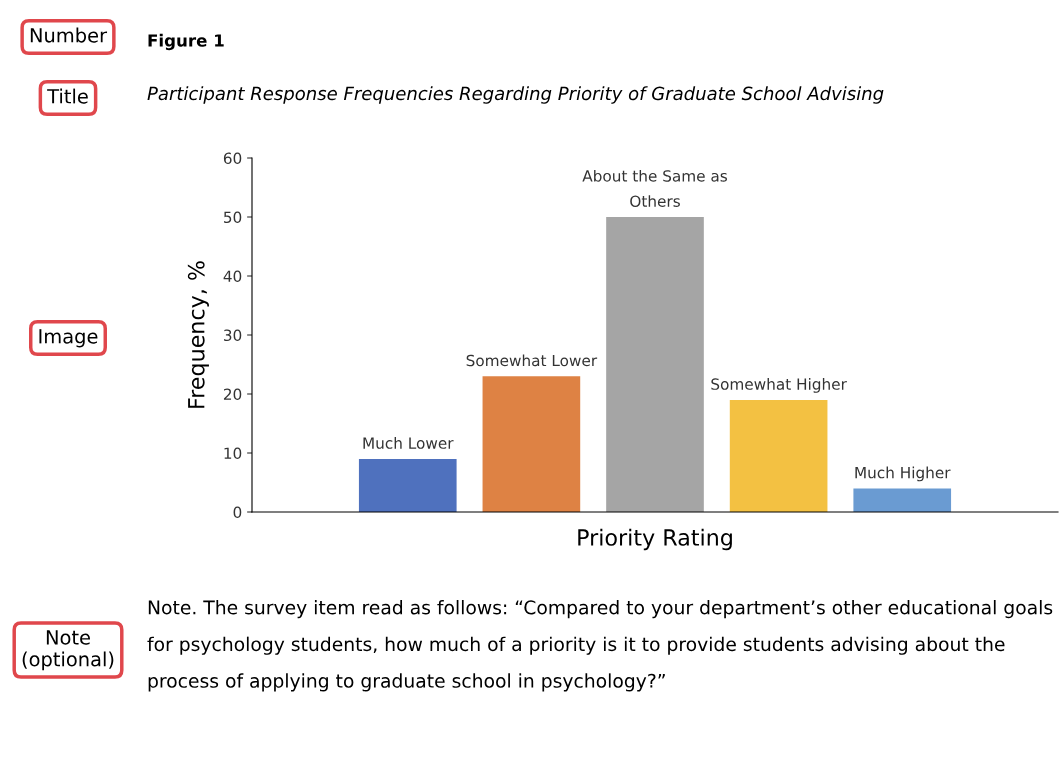  What do you see at coordinates (233, 217) in the screenshot?
I see `y-tick-label: 50` at bounding box center [233, 217].